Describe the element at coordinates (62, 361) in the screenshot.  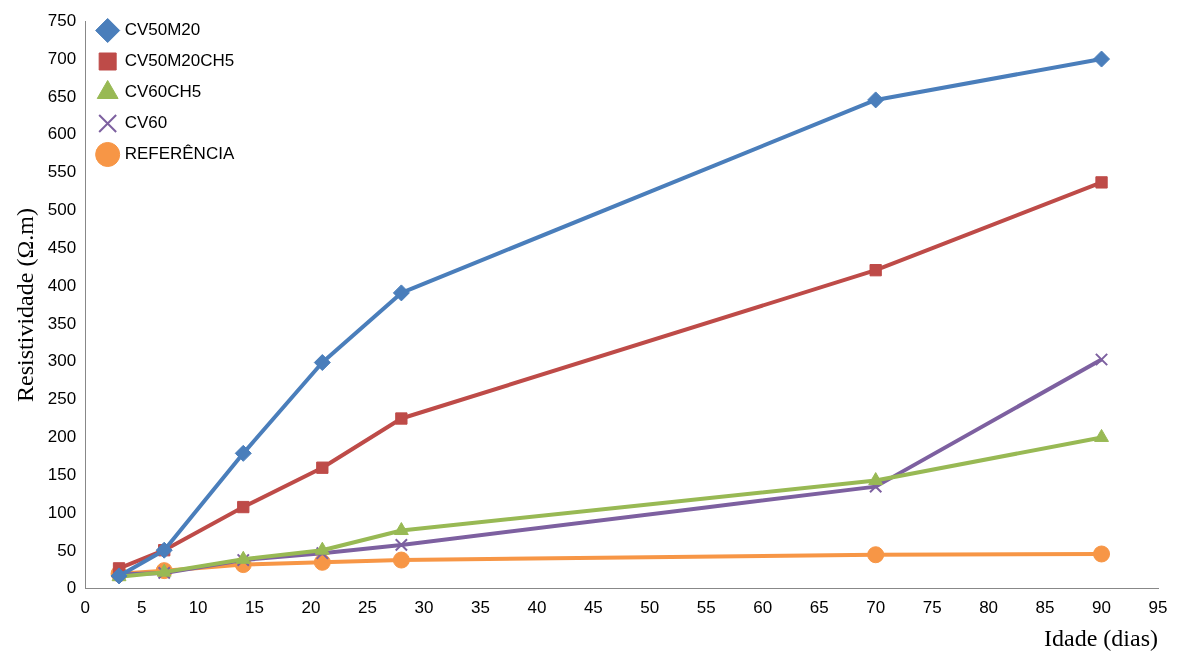
I see `y-tick-label: 300` at that location.